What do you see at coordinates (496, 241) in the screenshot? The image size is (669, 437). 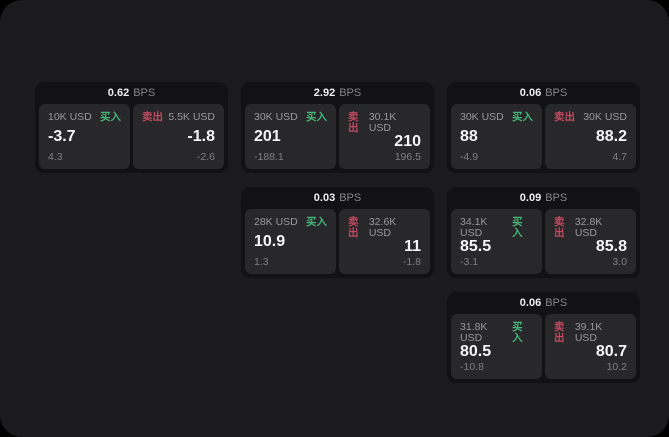 I see `buy-quote-button: 34.1K USD 买入 85.5 -3.1` at bounding box center [496, 241].